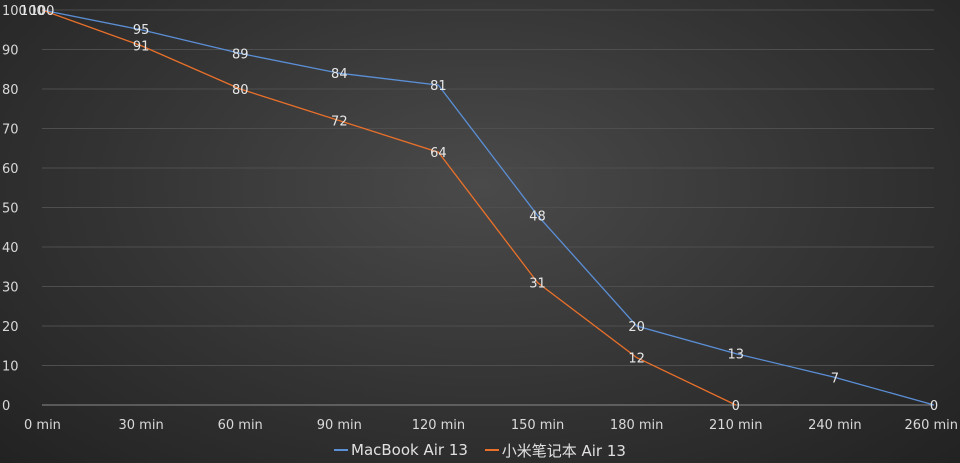 The height and width of the screenshot is (463, 960). I want to click on x-tick-label: 90 min, so click(339, 425).